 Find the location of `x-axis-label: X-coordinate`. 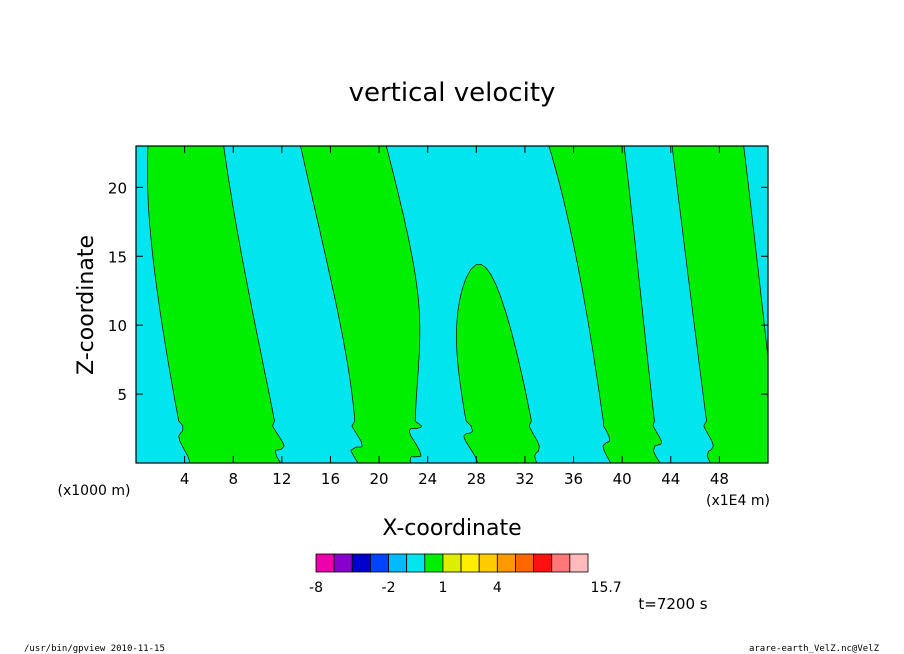

x-axis-label: X-coordinate is located at coordinates (451, 528).